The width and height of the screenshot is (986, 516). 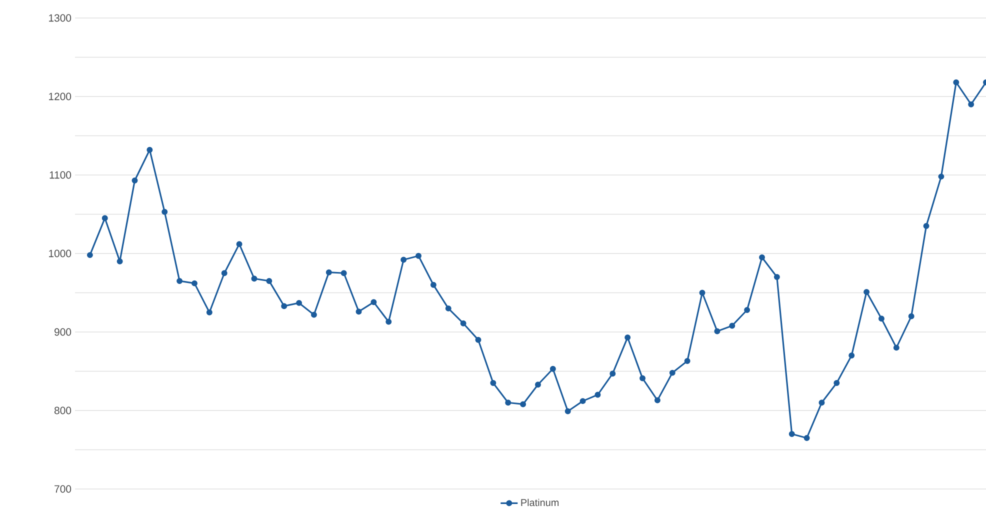 I want to click on y-tick-label: 1000, so click(x=60, y=254).